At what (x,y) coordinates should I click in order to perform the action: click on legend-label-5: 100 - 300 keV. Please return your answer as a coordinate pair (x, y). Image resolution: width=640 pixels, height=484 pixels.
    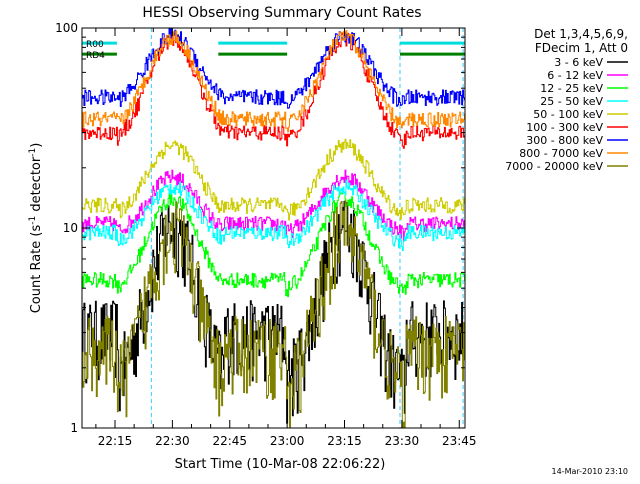
    Looking at the image, I should click on (564, 127).